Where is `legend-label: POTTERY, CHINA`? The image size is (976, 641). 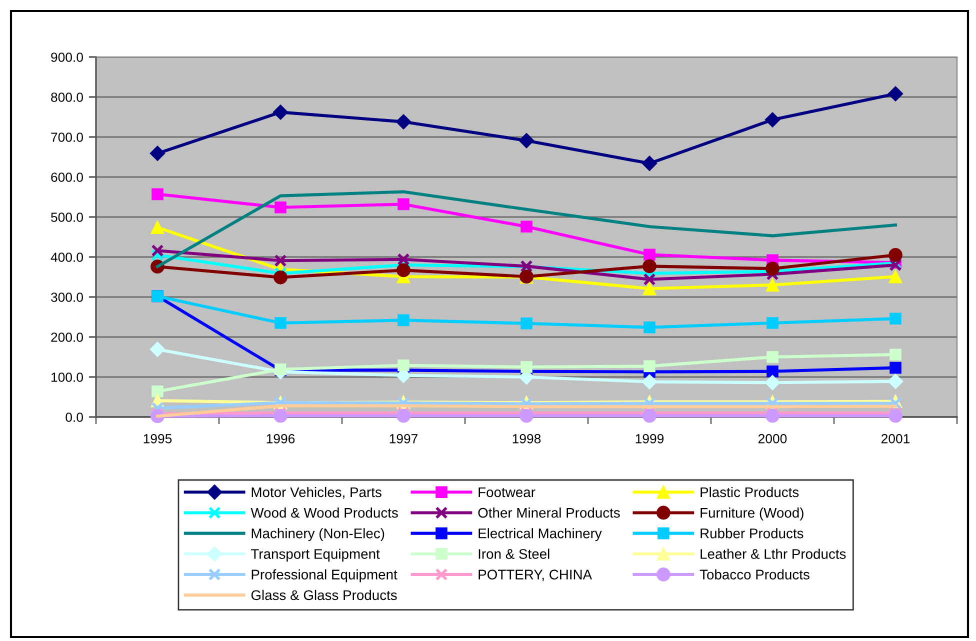 legend-label: POTTERY, CHINA is located at coordinates (535, 576).